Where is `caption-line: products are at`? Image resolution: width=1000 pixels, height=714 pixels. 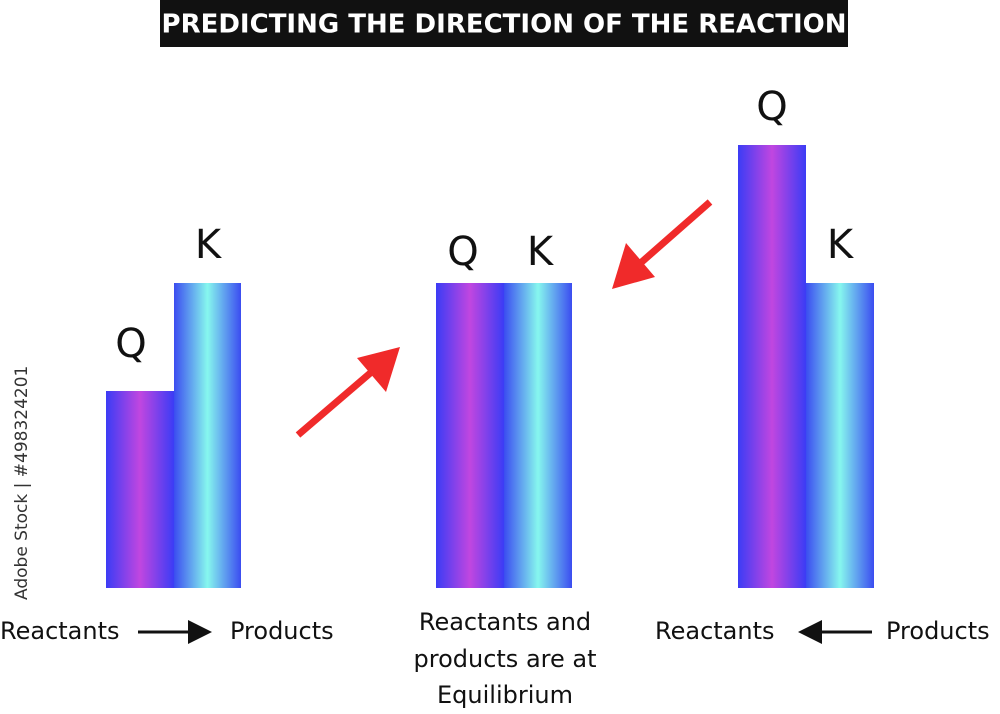 caption-line: products are at is located at coordinates (505, 659).